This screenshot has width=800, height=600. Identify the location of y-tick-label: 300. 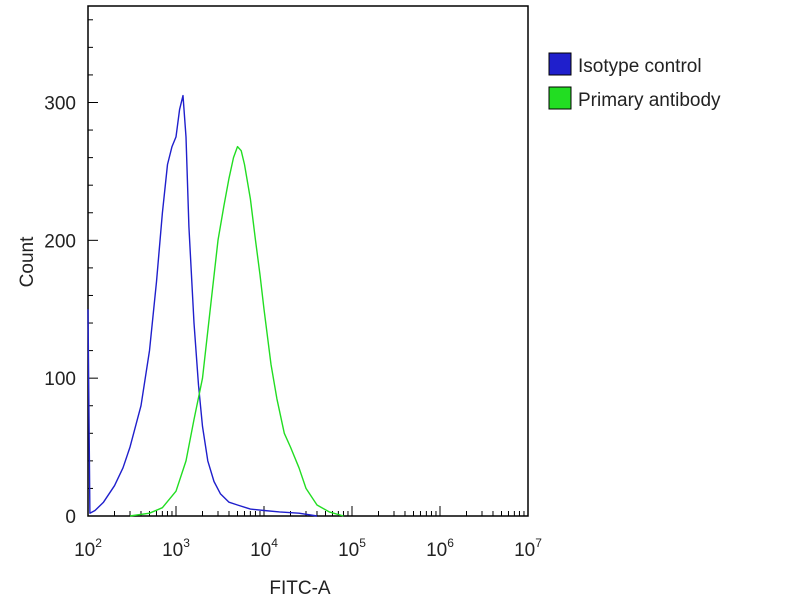
(60, 103).